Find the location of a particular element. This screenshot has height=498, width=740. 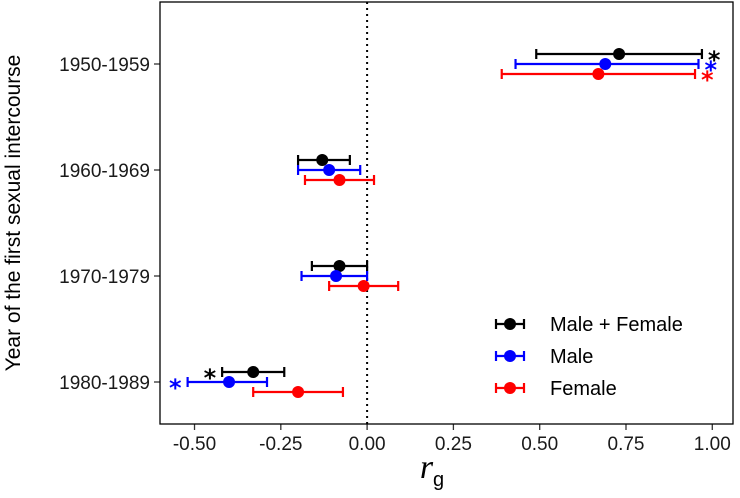

x-axis-ticks: -0.50 -0.25 0.00 0.25 0.50 0.75 1.00 is located at coordinates (452, 439).